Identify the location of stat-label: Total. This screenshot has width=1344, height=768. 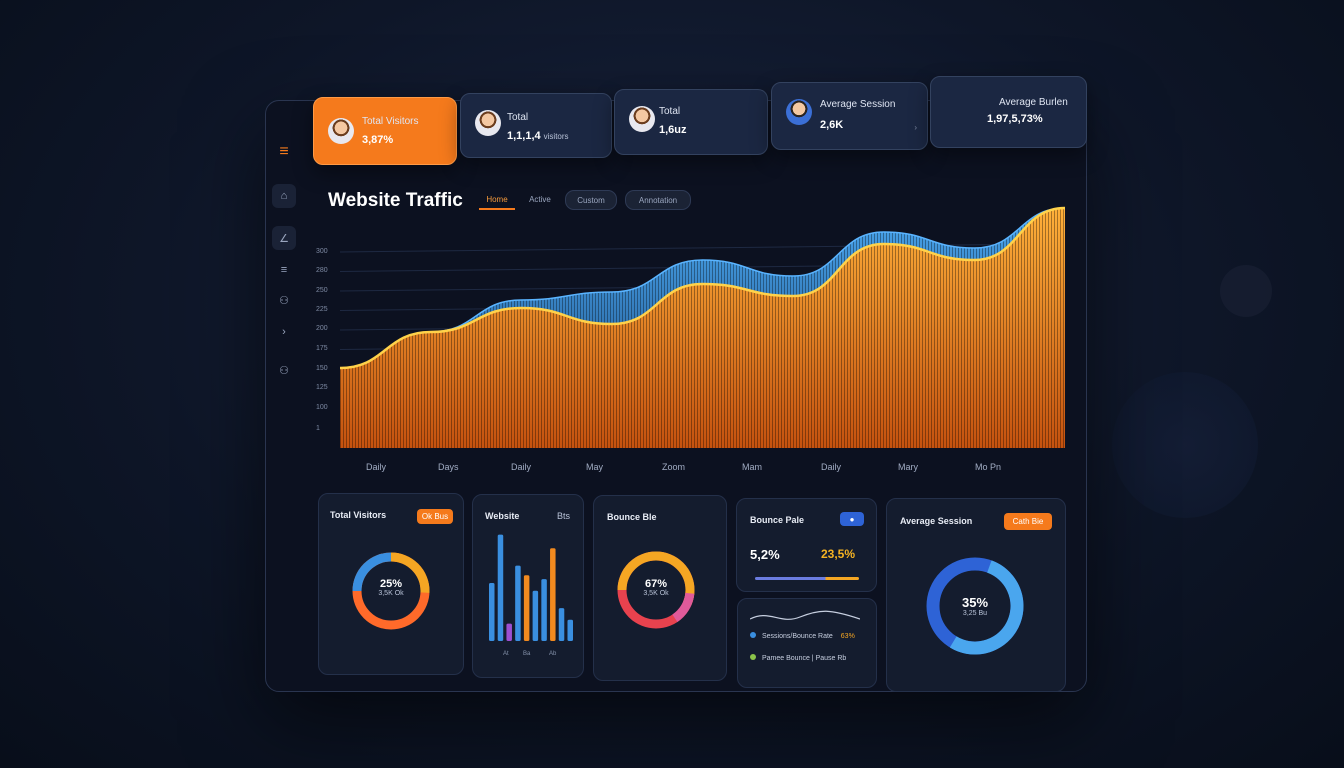
(670, 111).